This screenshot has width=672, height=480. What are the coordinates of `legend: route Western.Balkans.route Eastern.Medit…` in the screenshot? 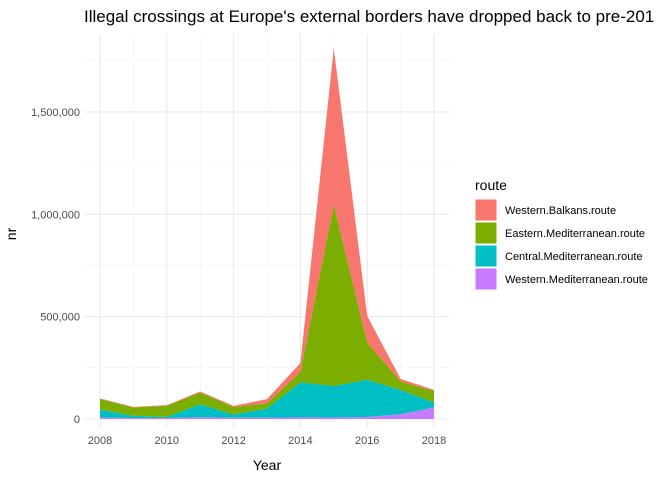 It's located at (561, 234).